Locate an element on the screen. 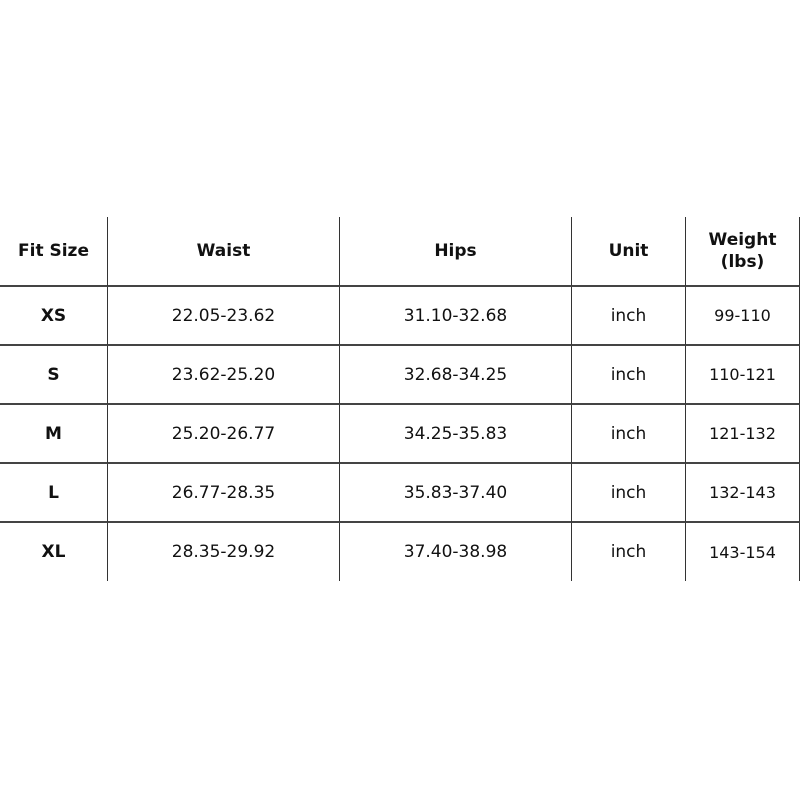 This screenshot has width=800, height=800. cell-hips: 32.68-34.25 is located at coordinates (456, 375).